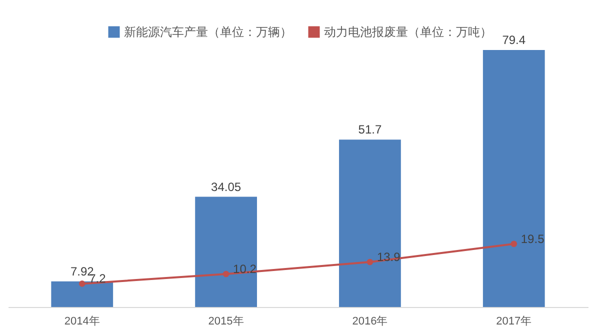 The height and width of the screenshot is (332, 600). Describe the element at coordinates (370, 322) in the screenshot. I see `x-tick-label: 2016年` at that location.